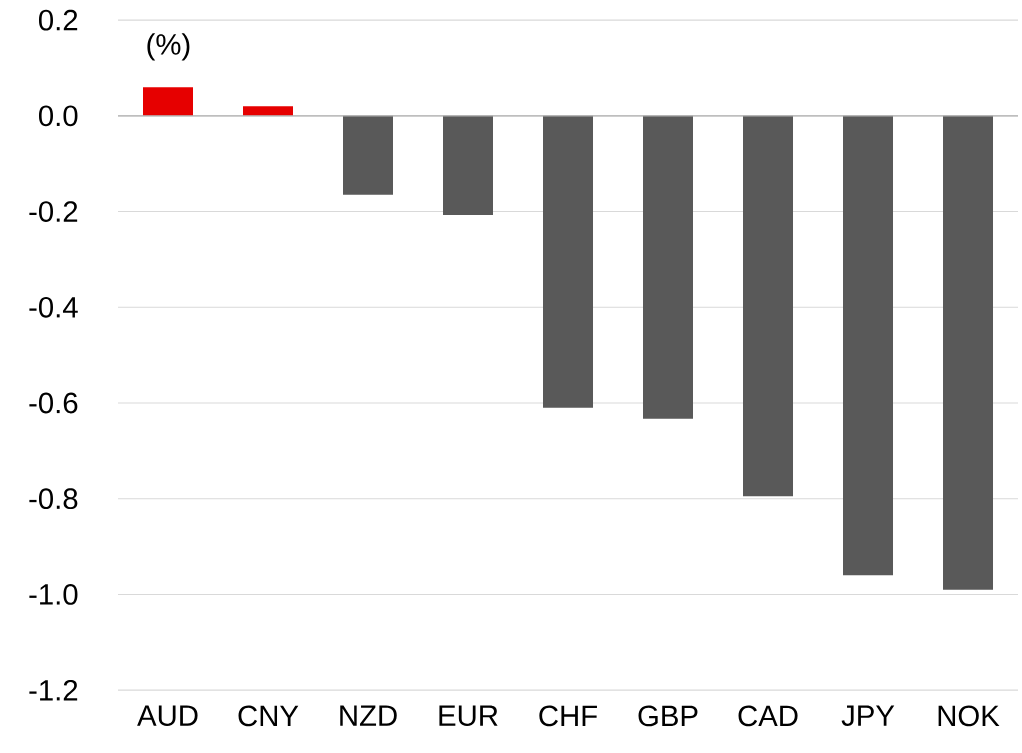  I want to click on y-tick-label: 0.2, so click(58, 20).